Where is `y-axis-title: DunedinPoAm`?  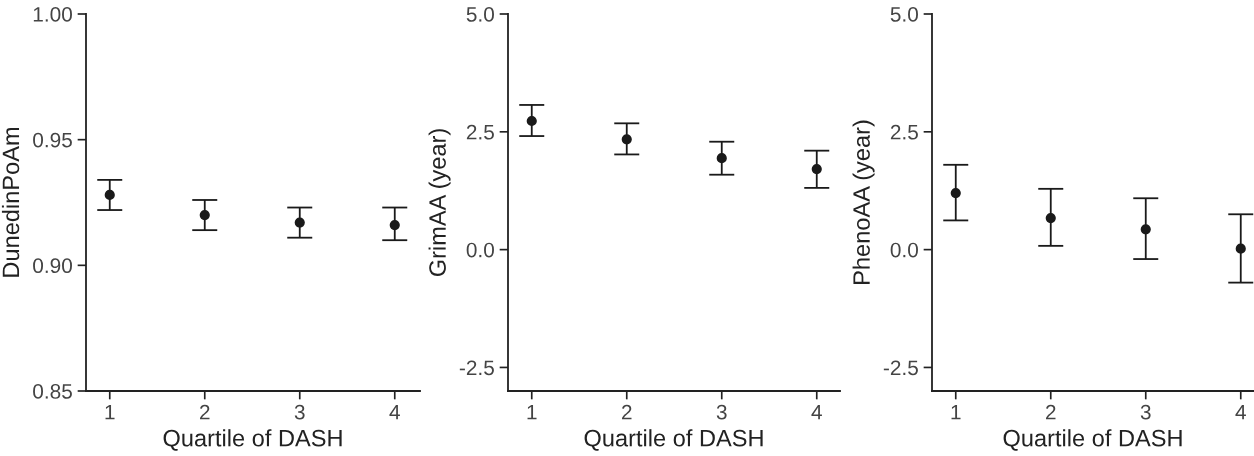
y-axis-title: DunedinPoAm is located at coordinates (10, 202).